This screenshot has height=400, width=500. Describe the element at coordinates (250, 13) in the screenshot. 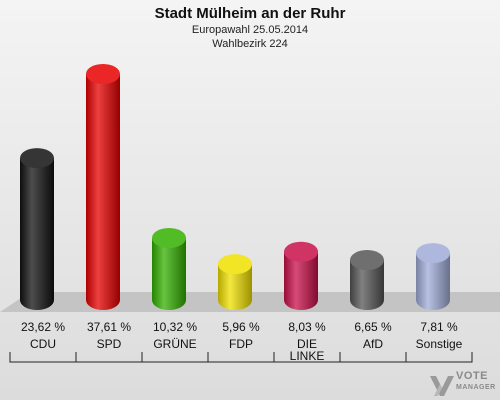

I see `chart-title: Stadt Mülheim an der Ruhr` at that location.